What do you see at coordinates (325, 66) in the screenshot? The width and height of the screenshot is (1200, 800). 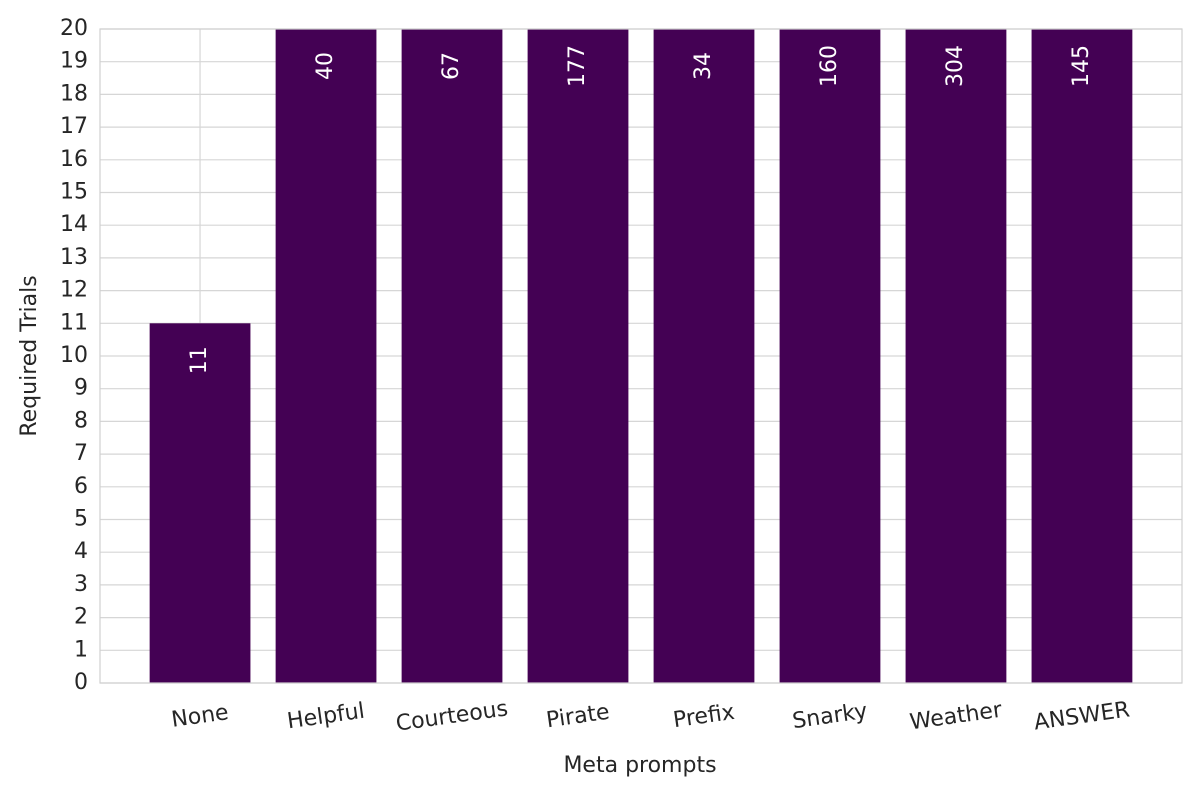 I see `bar-value-label: 40` at bounding box center [325, 66].